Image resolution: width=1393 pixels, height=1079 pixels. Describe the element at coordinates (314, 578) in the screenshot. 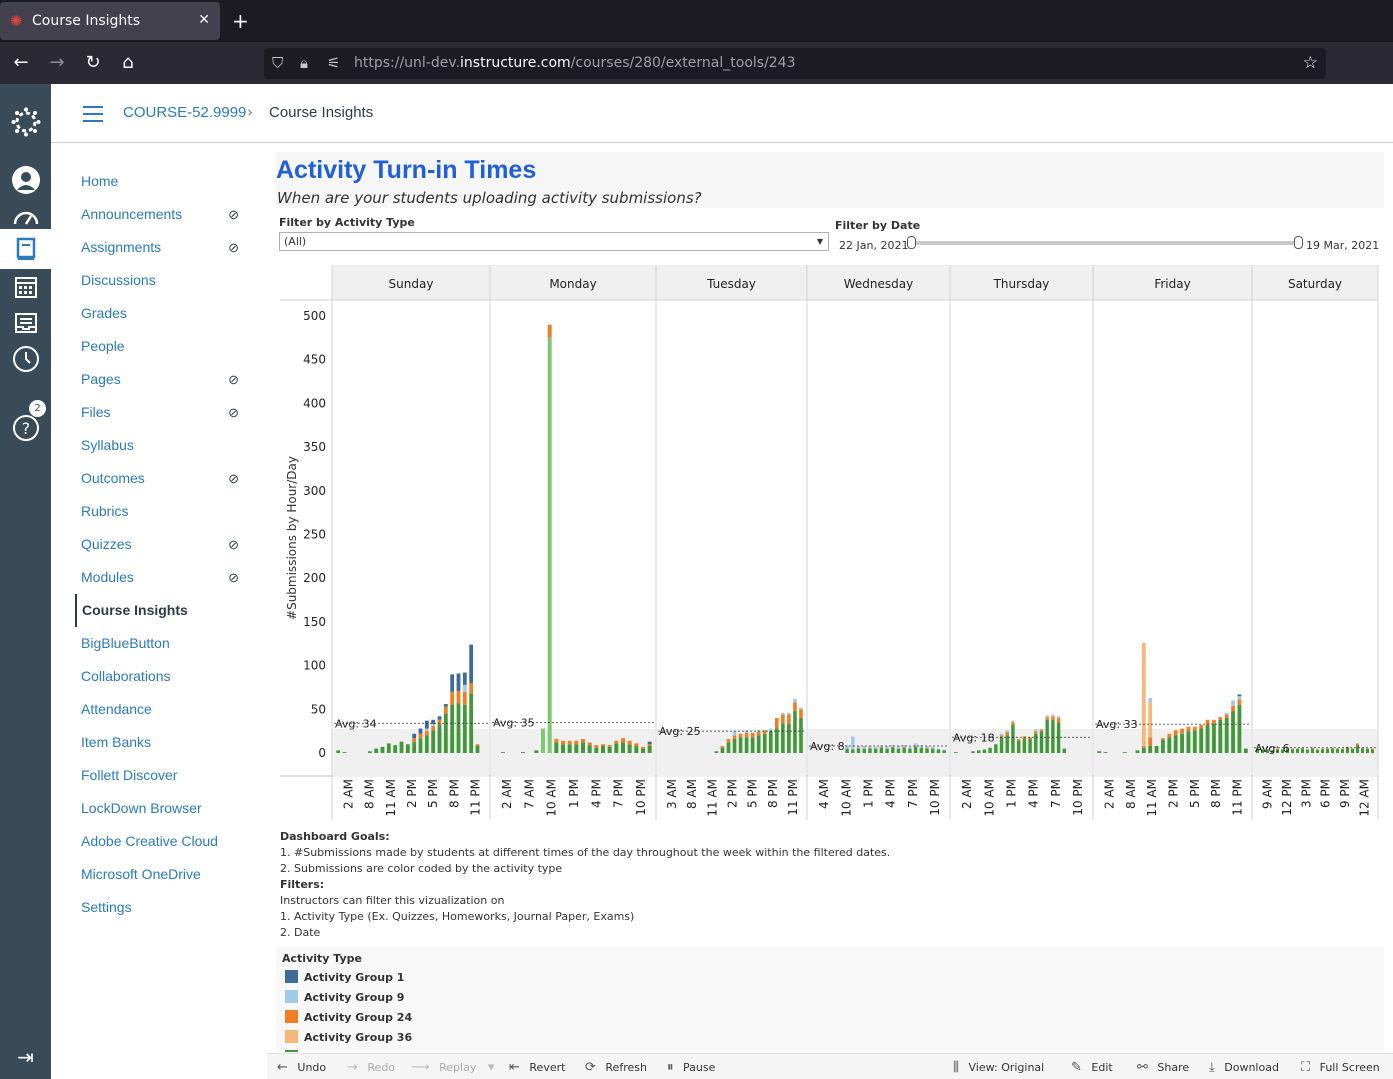

I see `y-tick-label: 200` at that location.